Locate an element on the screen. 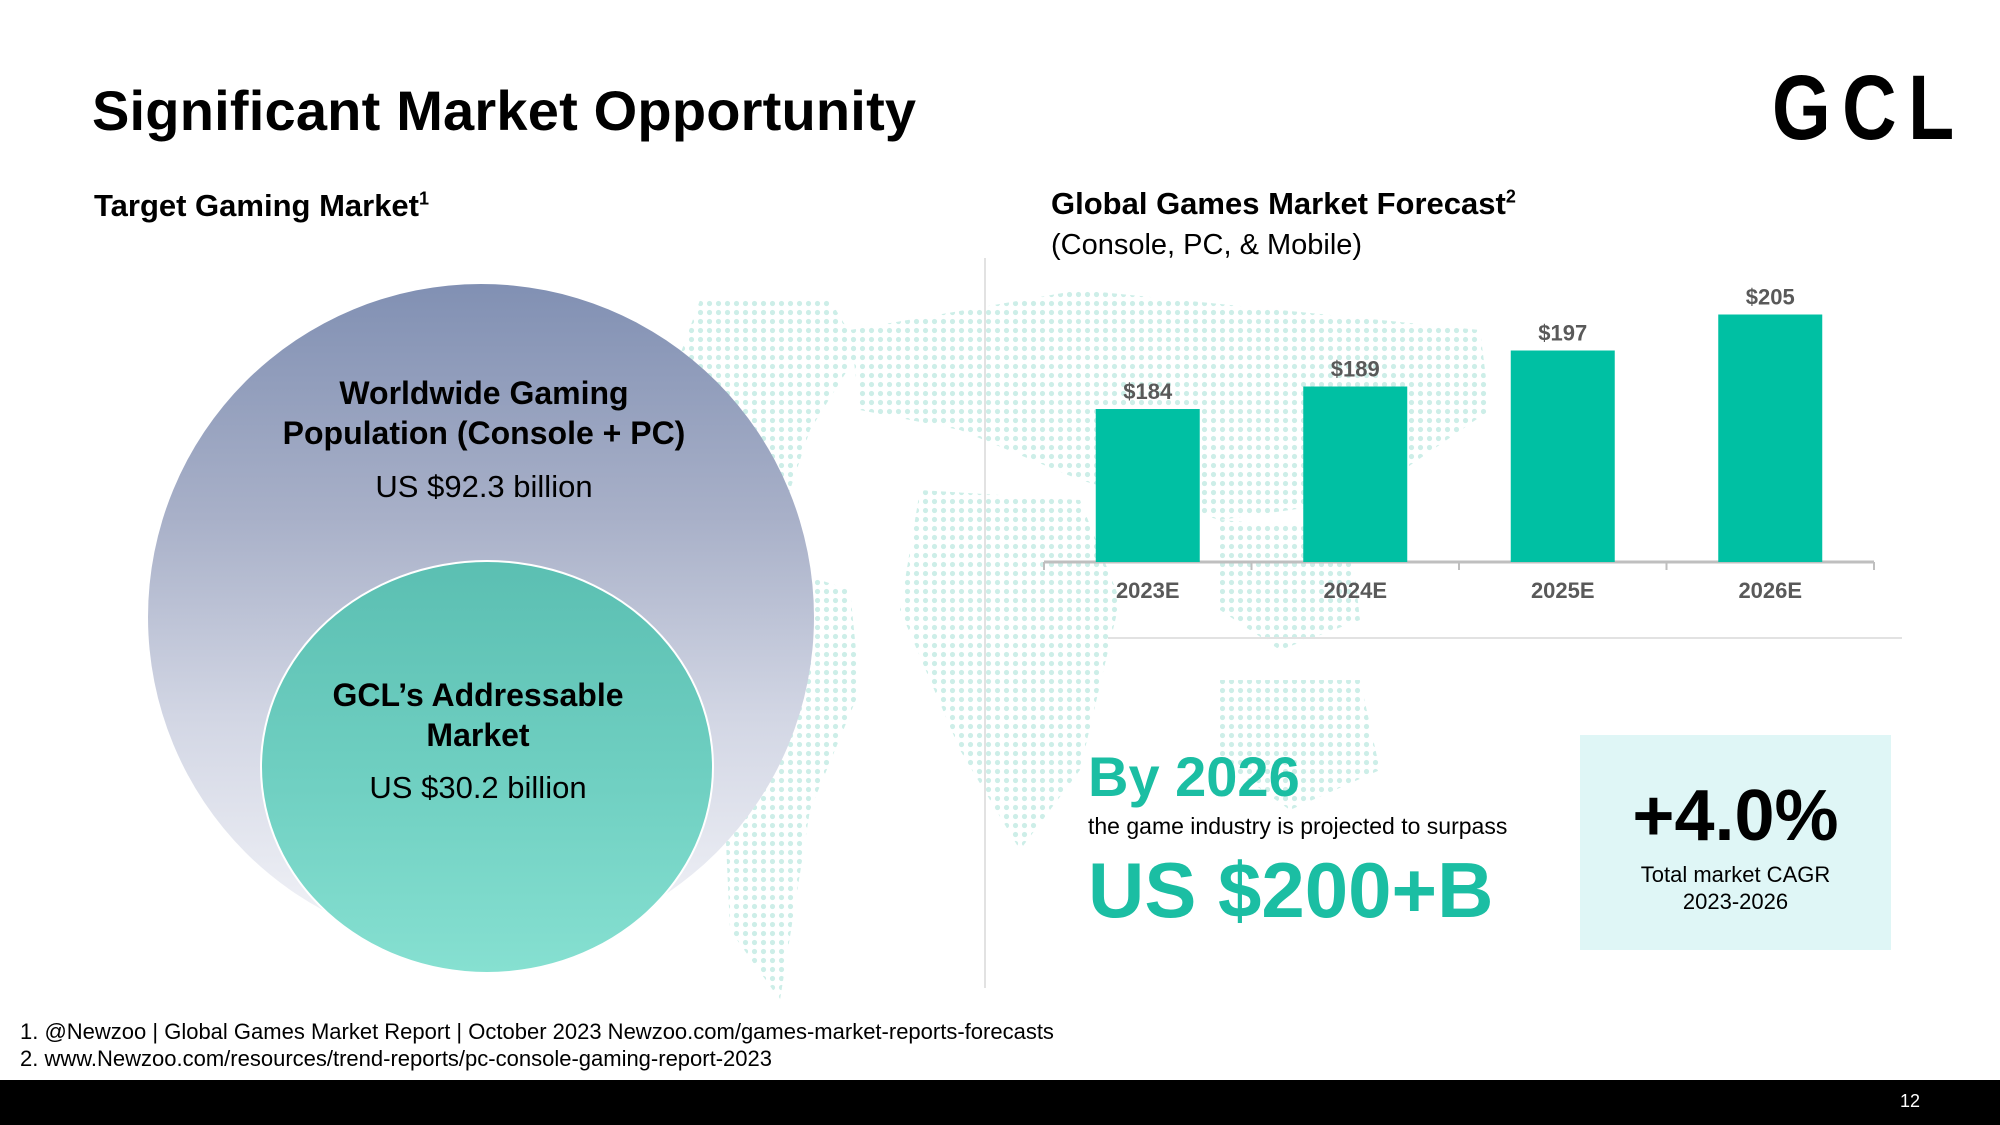 The width and height of the screenshot is (2000, 1125). worldwide-population-title-line2: Population (Console + PC) is located at coordinates (484, 433).